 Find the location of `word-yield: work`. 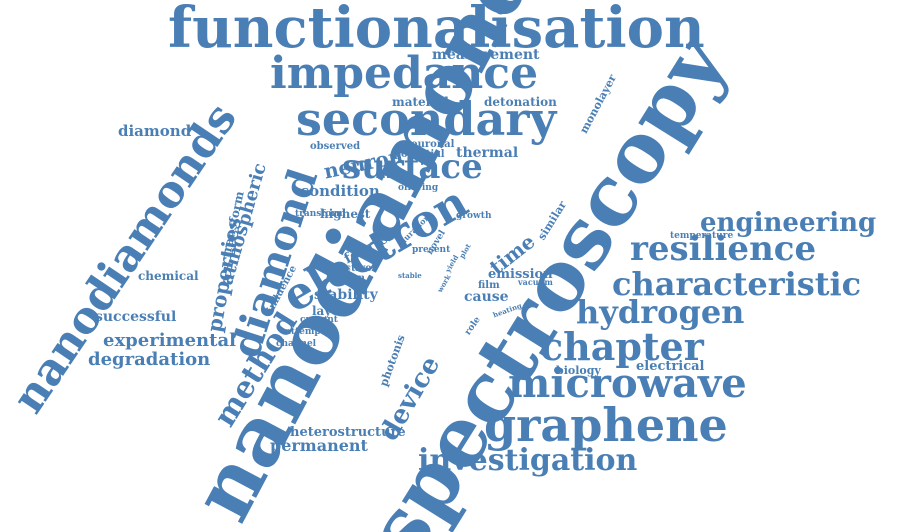

word-yield: work is located at coordinates (444, 283).